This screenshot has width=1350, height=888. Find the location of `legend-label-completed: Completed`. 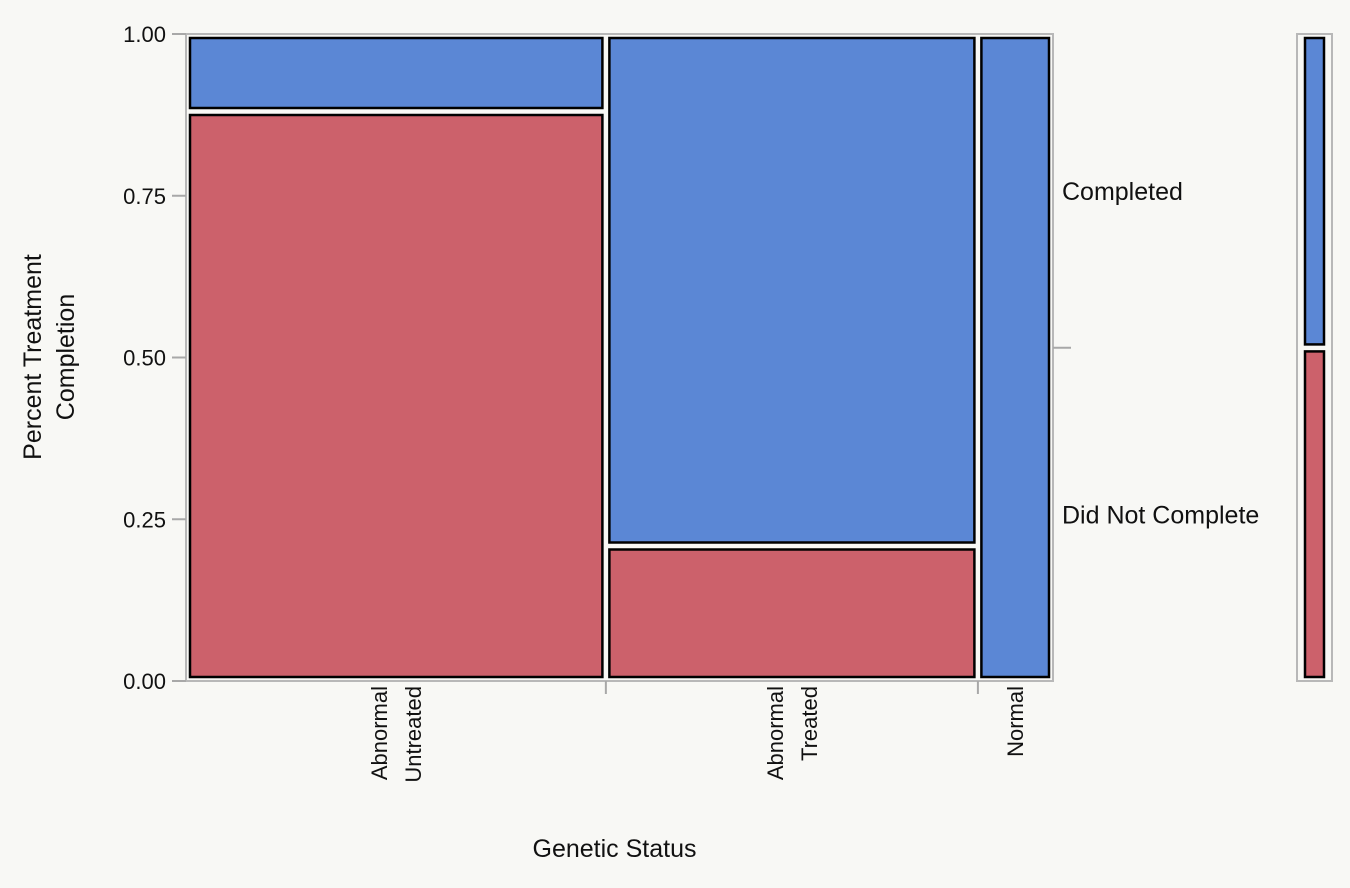

legend-label-completed: Completed is located at coordinates (1122, 192).